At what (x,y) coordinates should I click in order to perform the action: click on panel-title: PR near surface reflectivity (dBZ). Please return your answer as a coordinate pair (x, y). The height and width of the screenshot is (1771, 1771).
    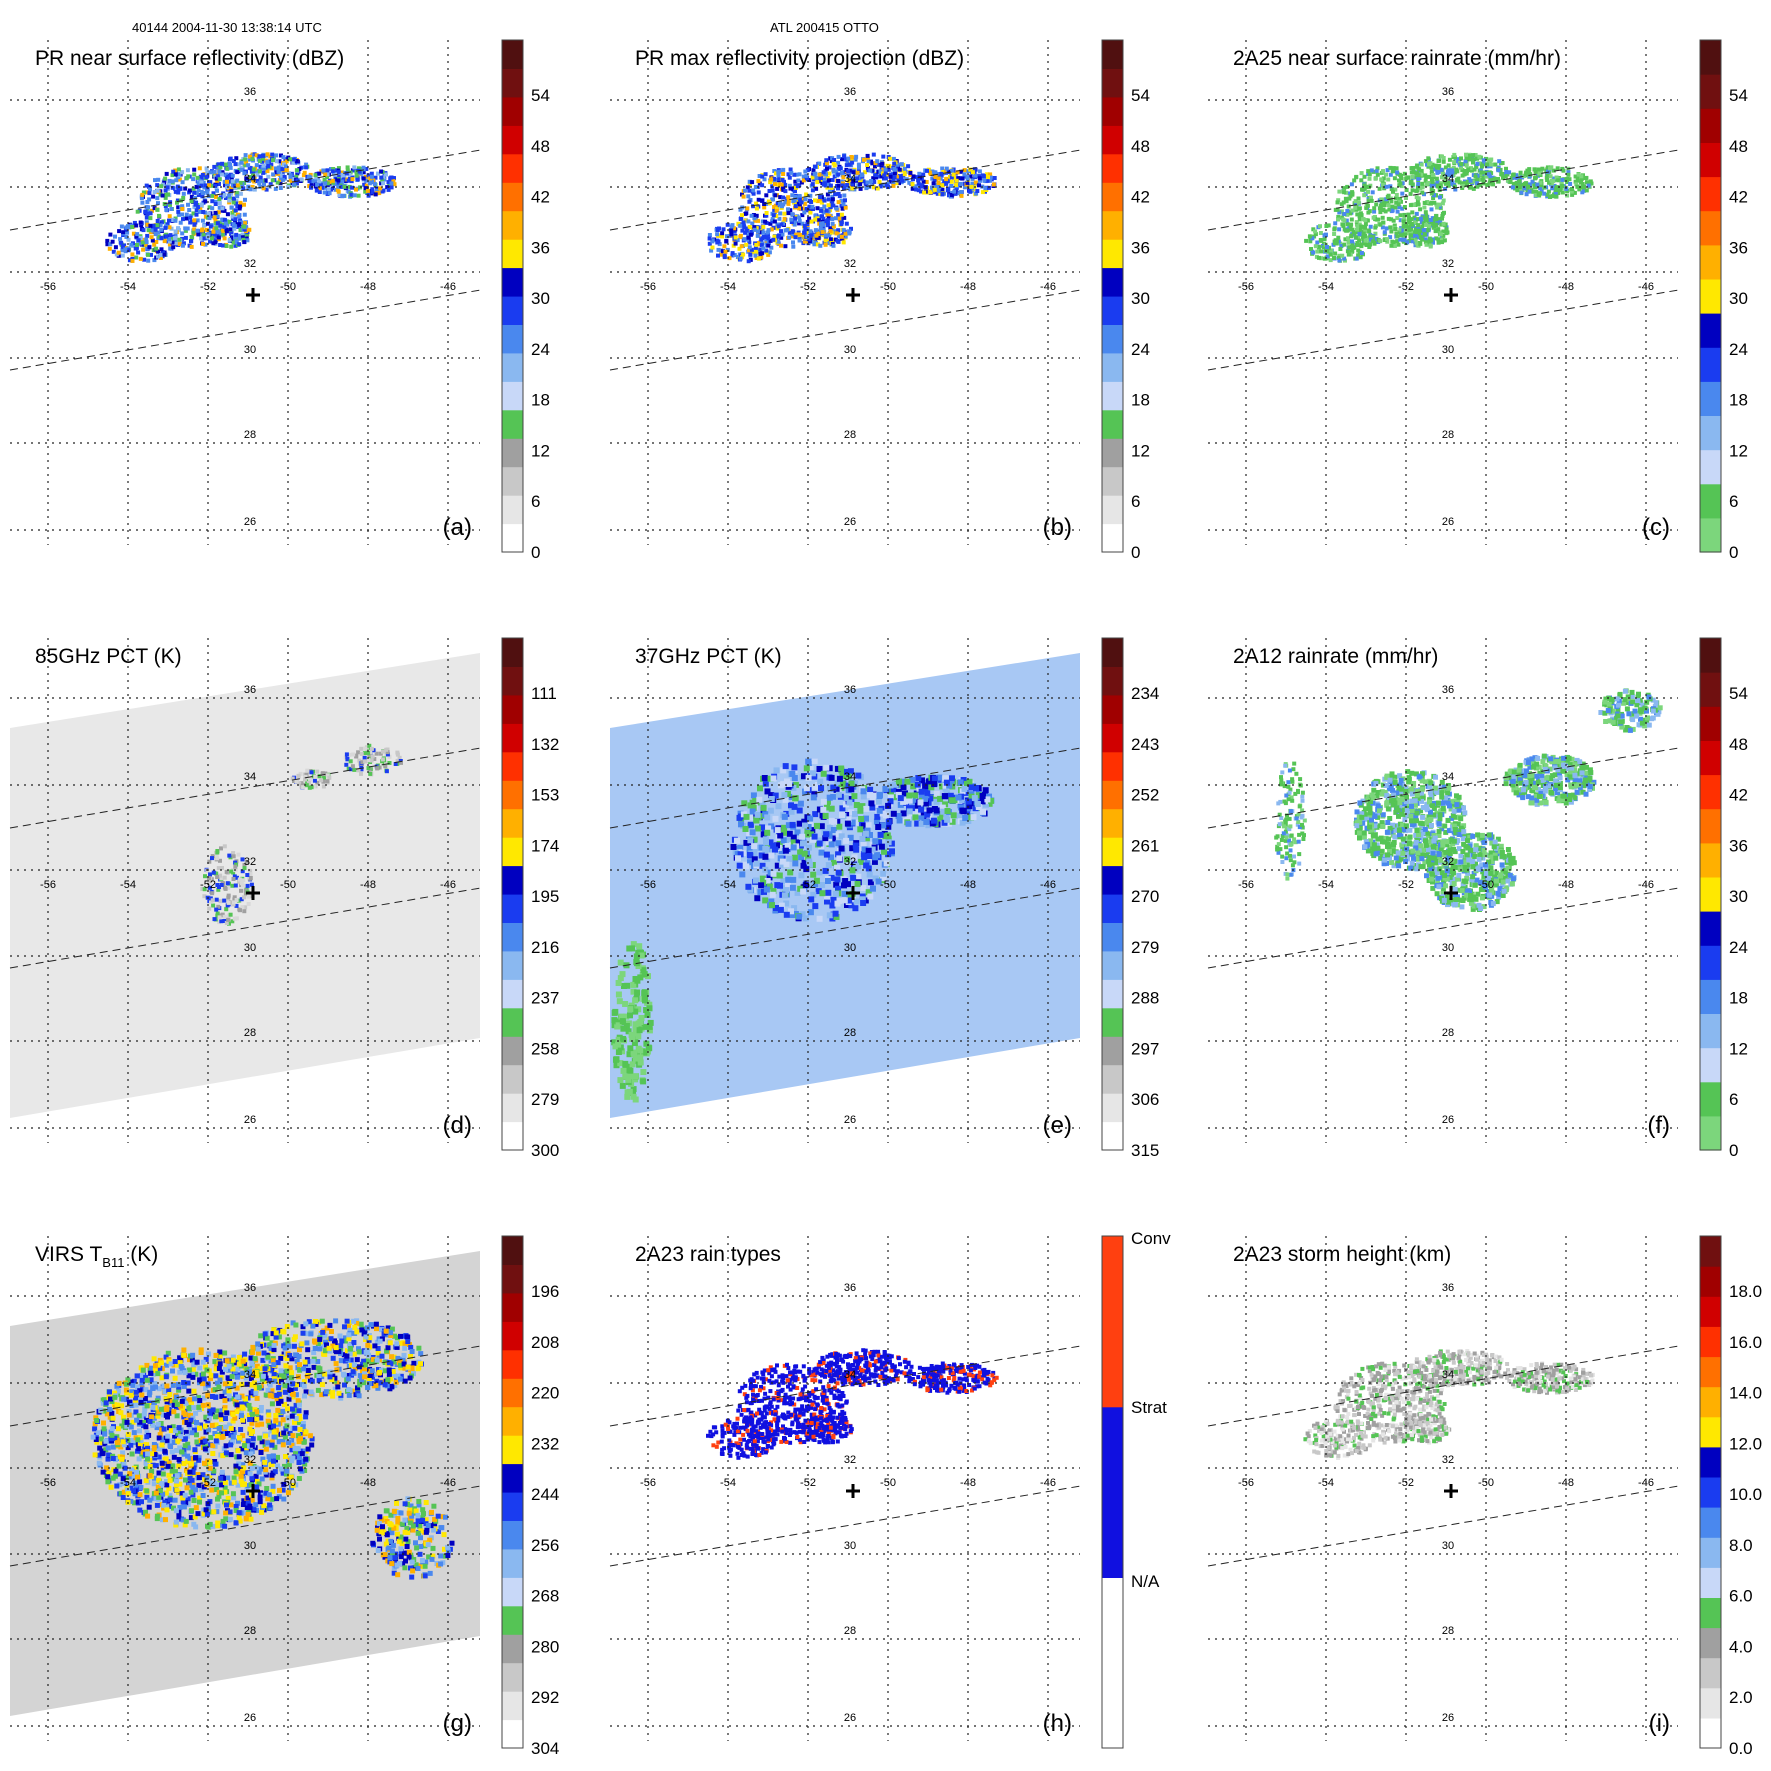
    Looking at the image, I should click on (189, 58).